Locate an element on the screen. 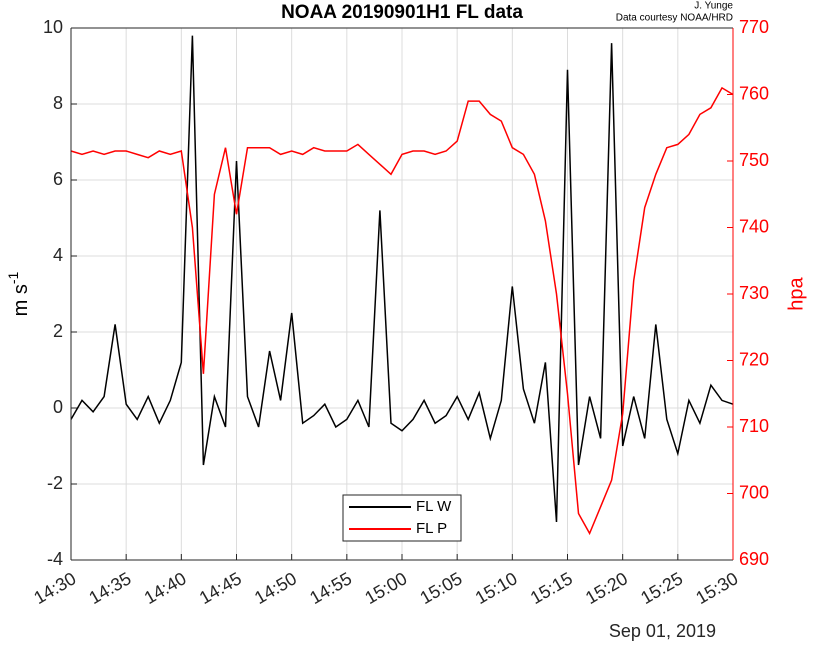  x-axis-label: Sep 01, 2019 is located at coordinates (662, 631).